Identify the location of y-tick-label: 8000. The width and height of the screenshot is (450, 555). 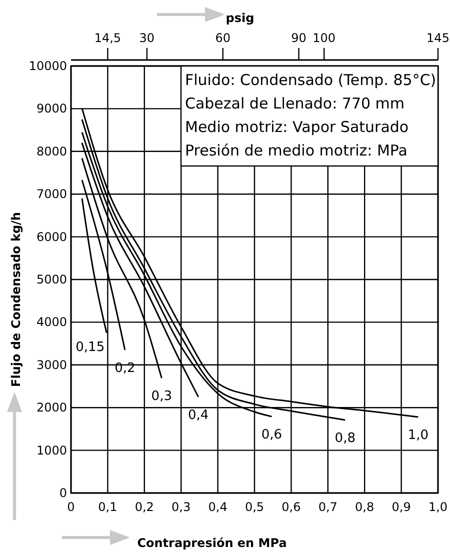
(51, 151).